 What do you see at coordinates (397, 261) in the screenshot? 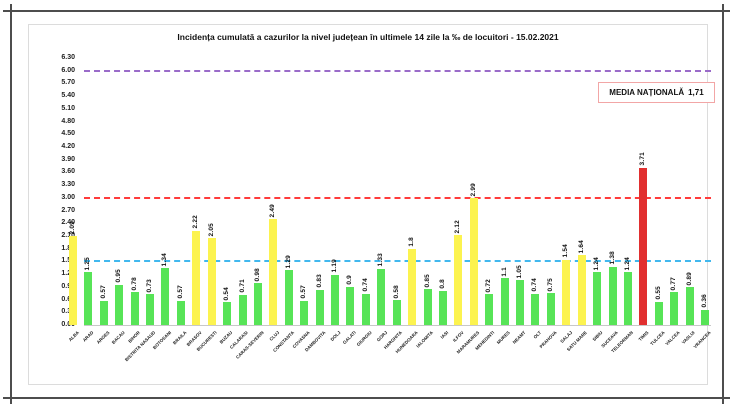
I see `reference-line-1.5` at bounding box center [397, 261].